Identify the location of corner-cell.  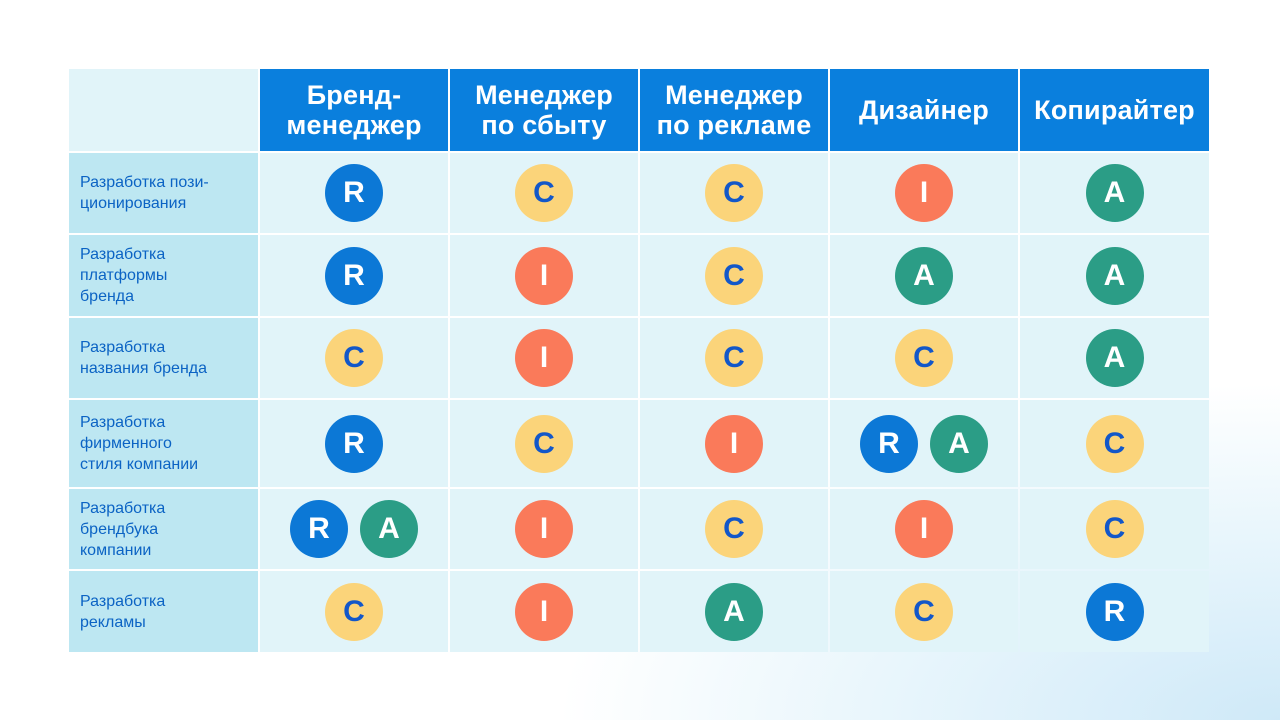
(163, 110).